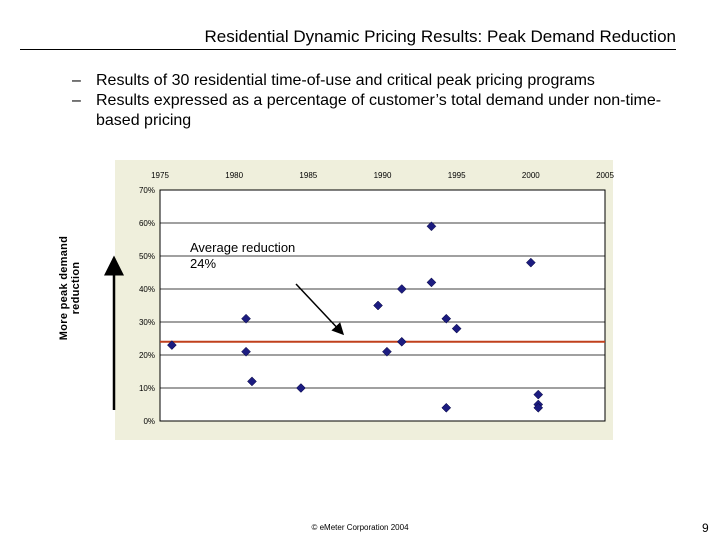 Image resolution: width=720 pixels, height=540 pixels. Describe the element at coordinates (457, 175) in the screenshot. I see `x-tick-label: 1995` at that location.